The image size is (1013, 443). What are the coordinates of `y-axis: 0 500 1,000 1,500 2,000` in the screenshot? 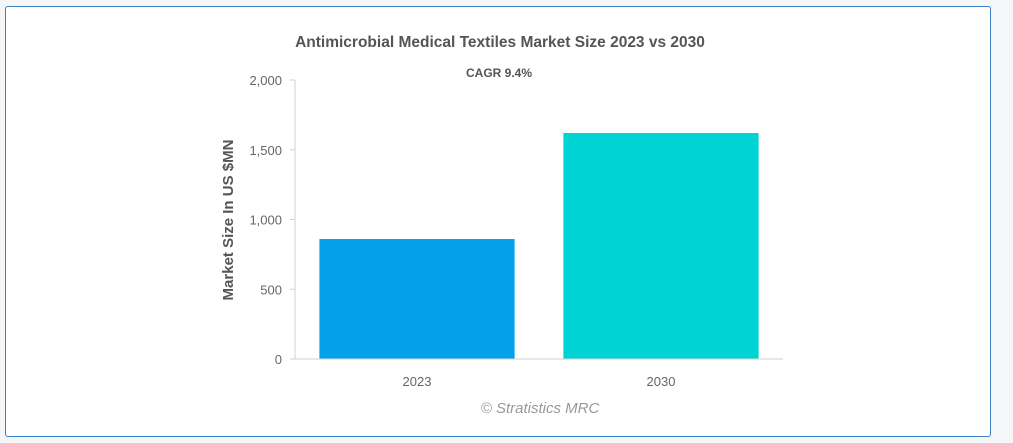 It's located at (272, 220).